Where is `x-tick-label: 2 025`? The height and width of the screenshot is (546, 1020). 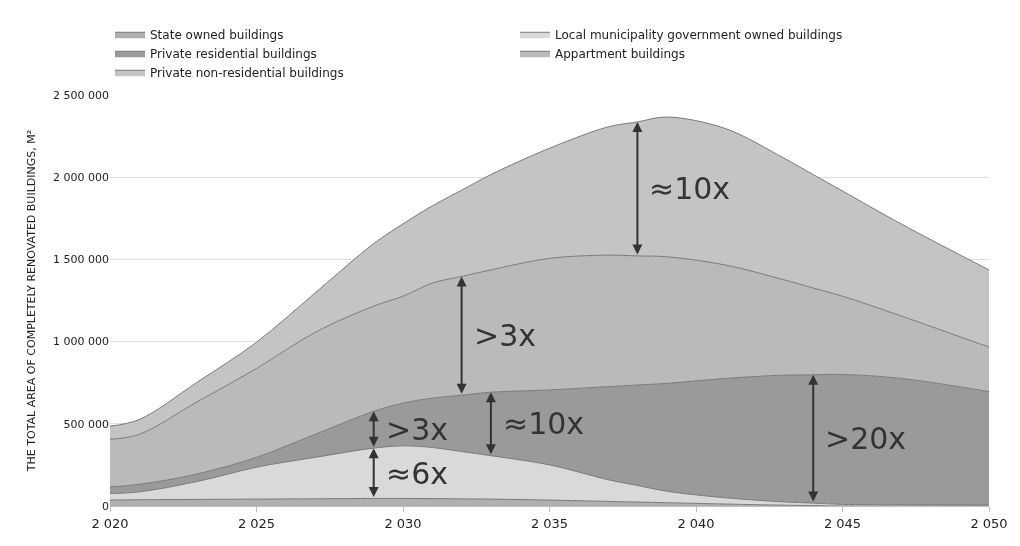
x-tick-label: 2 025 is located at coordinates (256, 523).